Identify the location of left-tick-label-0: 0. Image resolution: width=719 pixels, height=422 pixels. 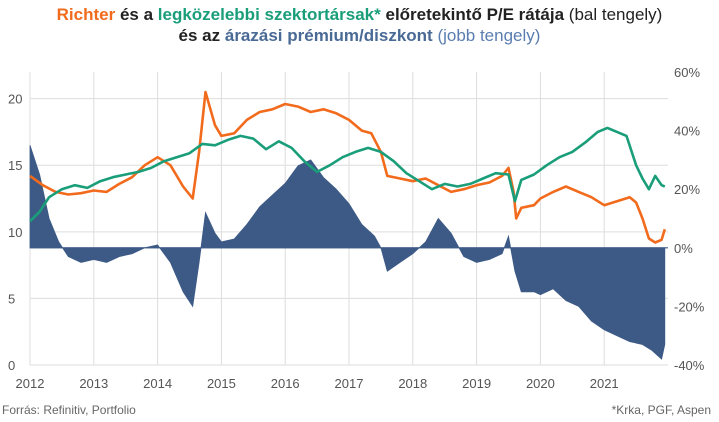
(11, 365).